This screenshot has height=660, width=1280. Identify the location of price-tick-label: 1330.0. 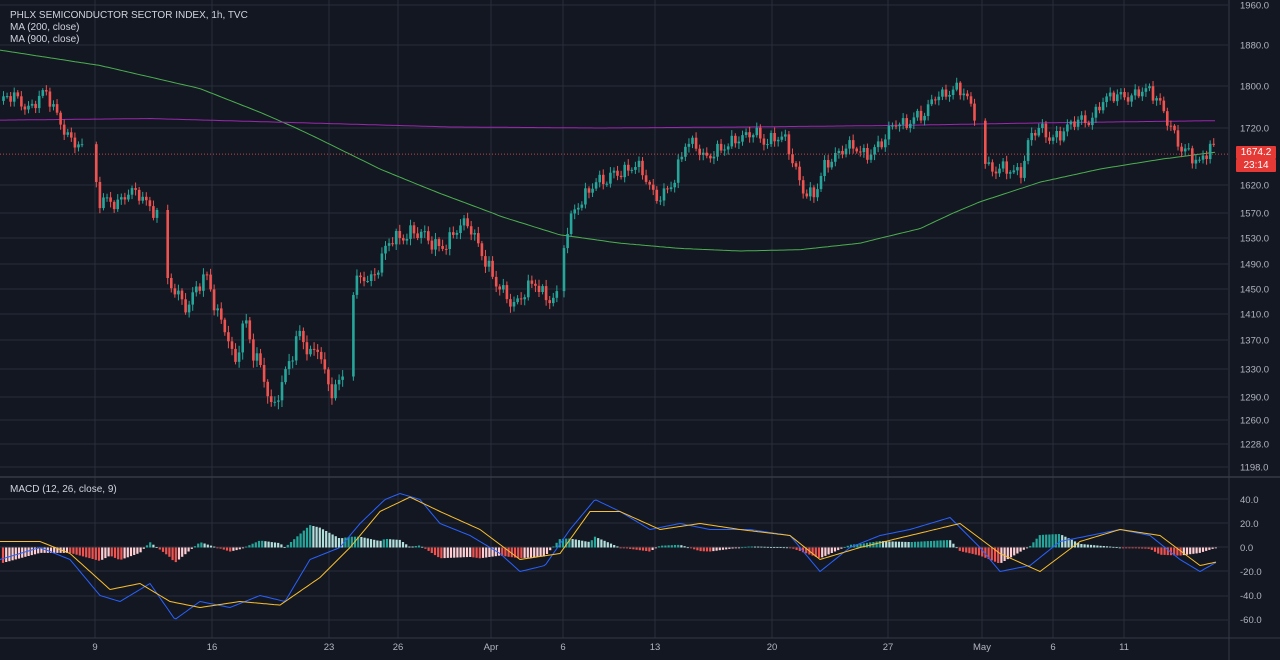
(1254, 370).